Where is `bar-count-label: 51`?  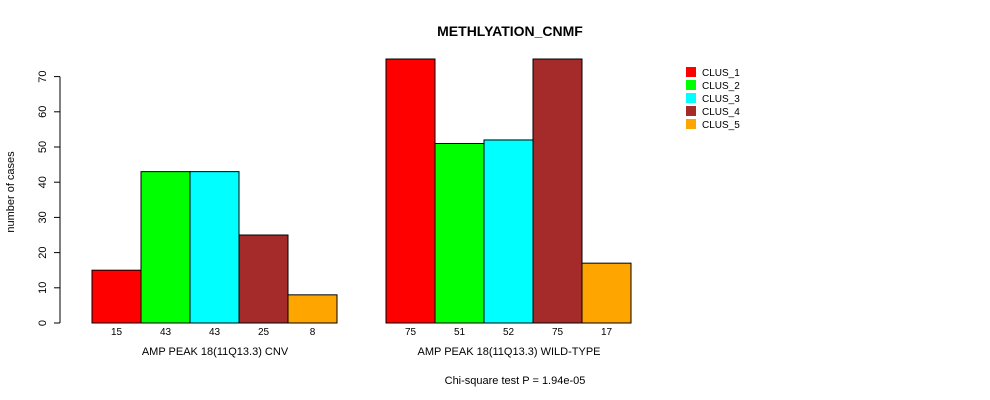 bar-count-label: 51 is located at coordinates (460, 332).